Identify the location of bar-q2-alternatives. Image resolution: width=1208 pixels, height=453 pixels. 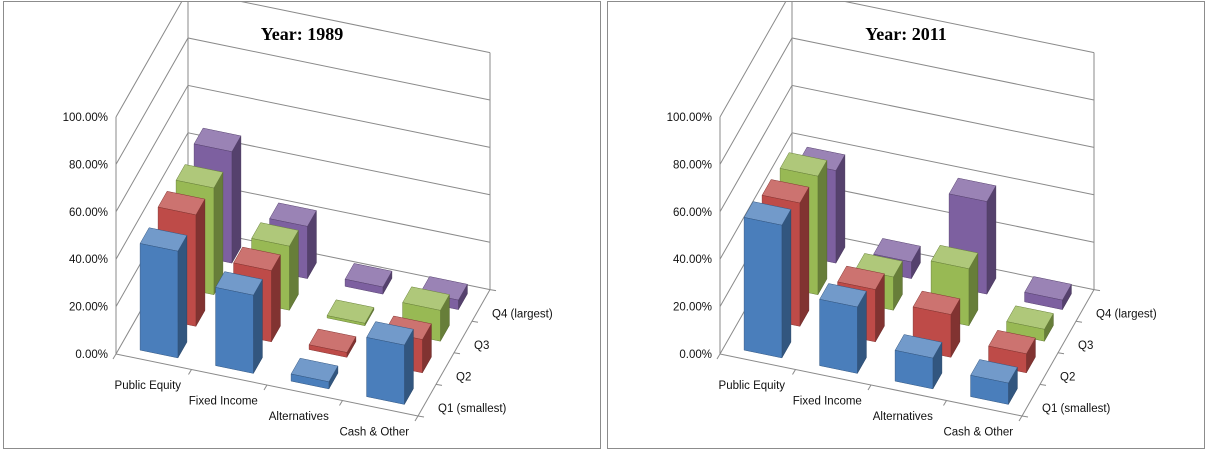
(332, 343).